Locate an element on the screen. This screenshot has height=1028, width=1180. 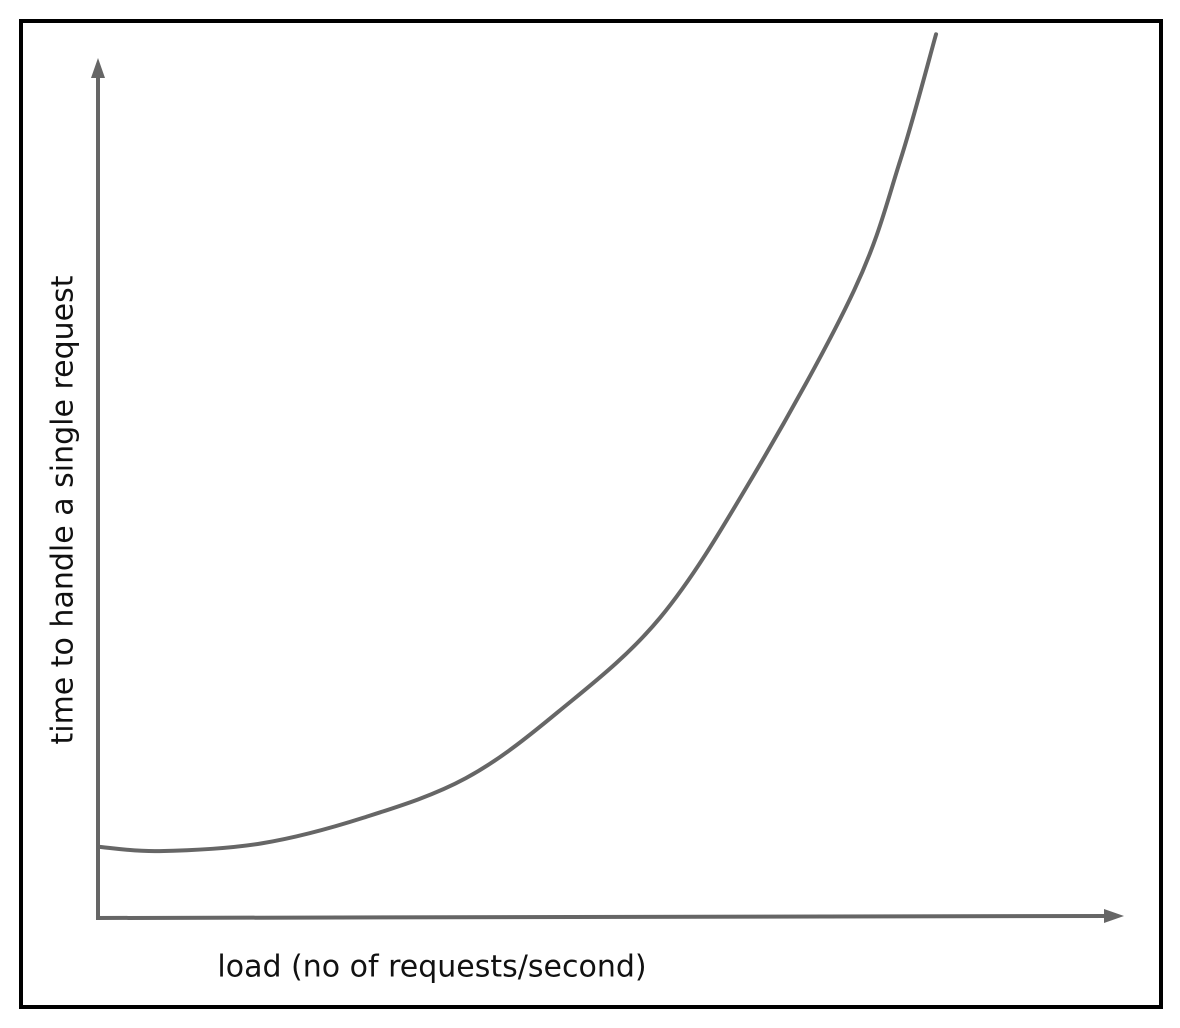
x-axis-arrow is located at coordinates (1114, 916).